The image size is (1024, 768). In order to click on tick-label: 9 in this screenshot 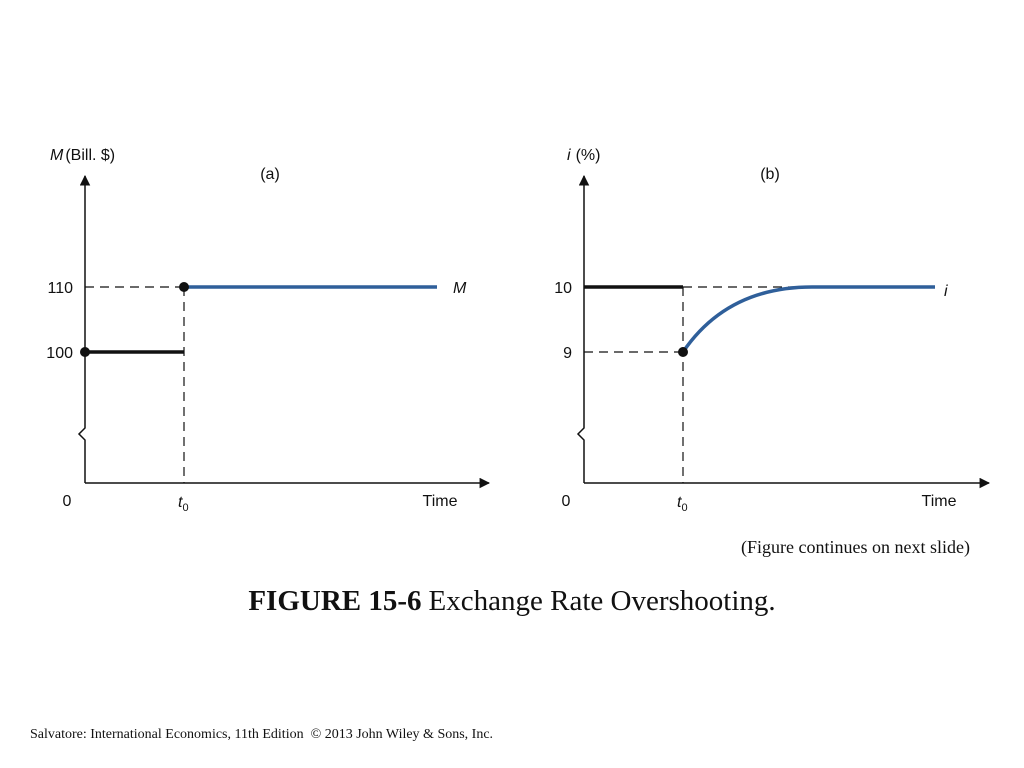, I will do `click(567, 353)`.